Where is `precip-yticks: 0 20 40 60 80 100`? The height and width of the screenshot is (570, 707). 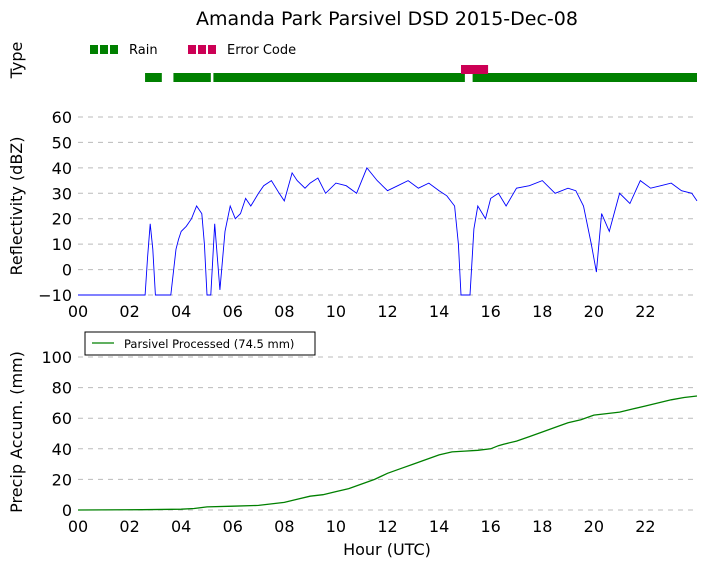 precip-yticks: 0 20 40 60 80 100 is located at coordinates (56, 434).